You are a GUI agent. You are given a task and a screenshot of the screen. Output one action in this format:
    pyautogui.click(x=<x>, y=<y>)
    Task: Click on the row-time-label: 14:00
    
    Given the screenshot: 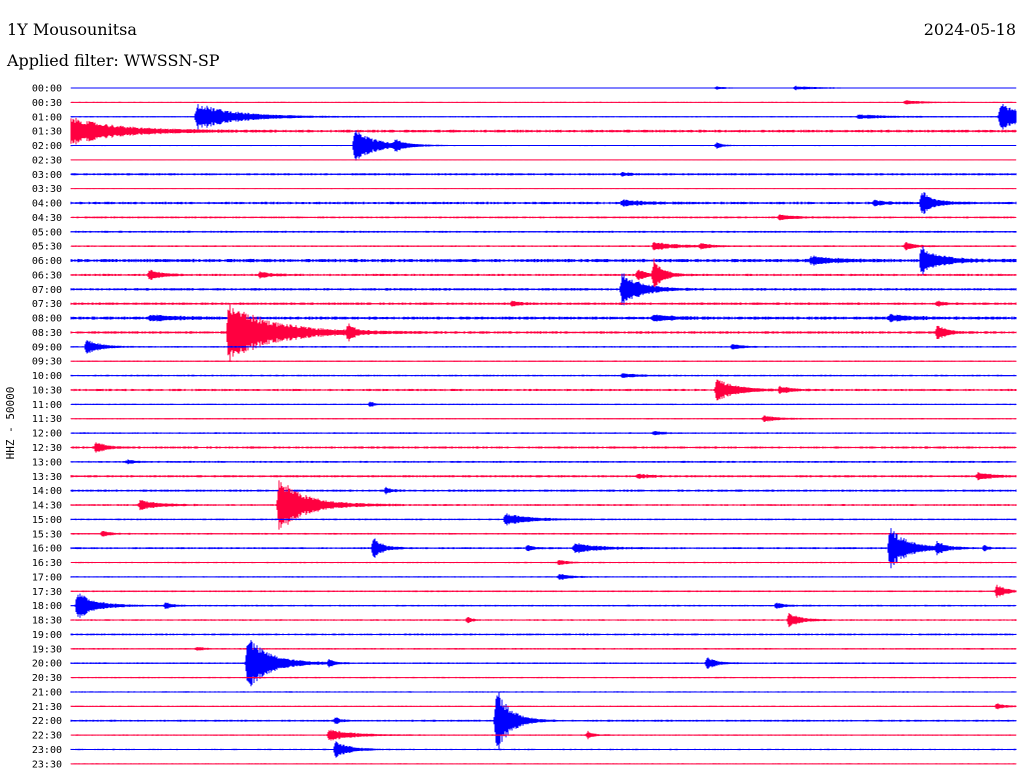 What is the action you would take?
    pyautogui.click(x=47, y=491)
    